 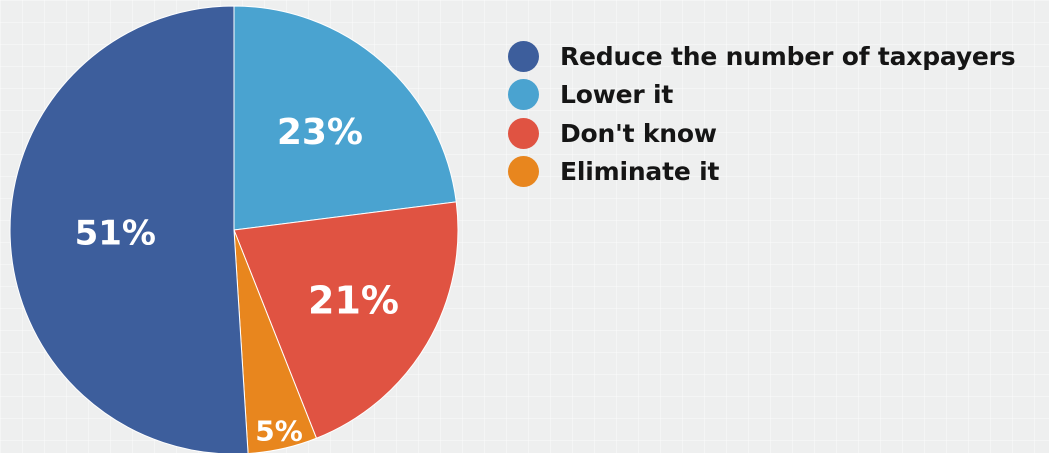 What do you see at coordinates (761, 172) in the screenshot?
I see `legend-item-eliminate: Eliminate it` at bounding box center [761, 172].